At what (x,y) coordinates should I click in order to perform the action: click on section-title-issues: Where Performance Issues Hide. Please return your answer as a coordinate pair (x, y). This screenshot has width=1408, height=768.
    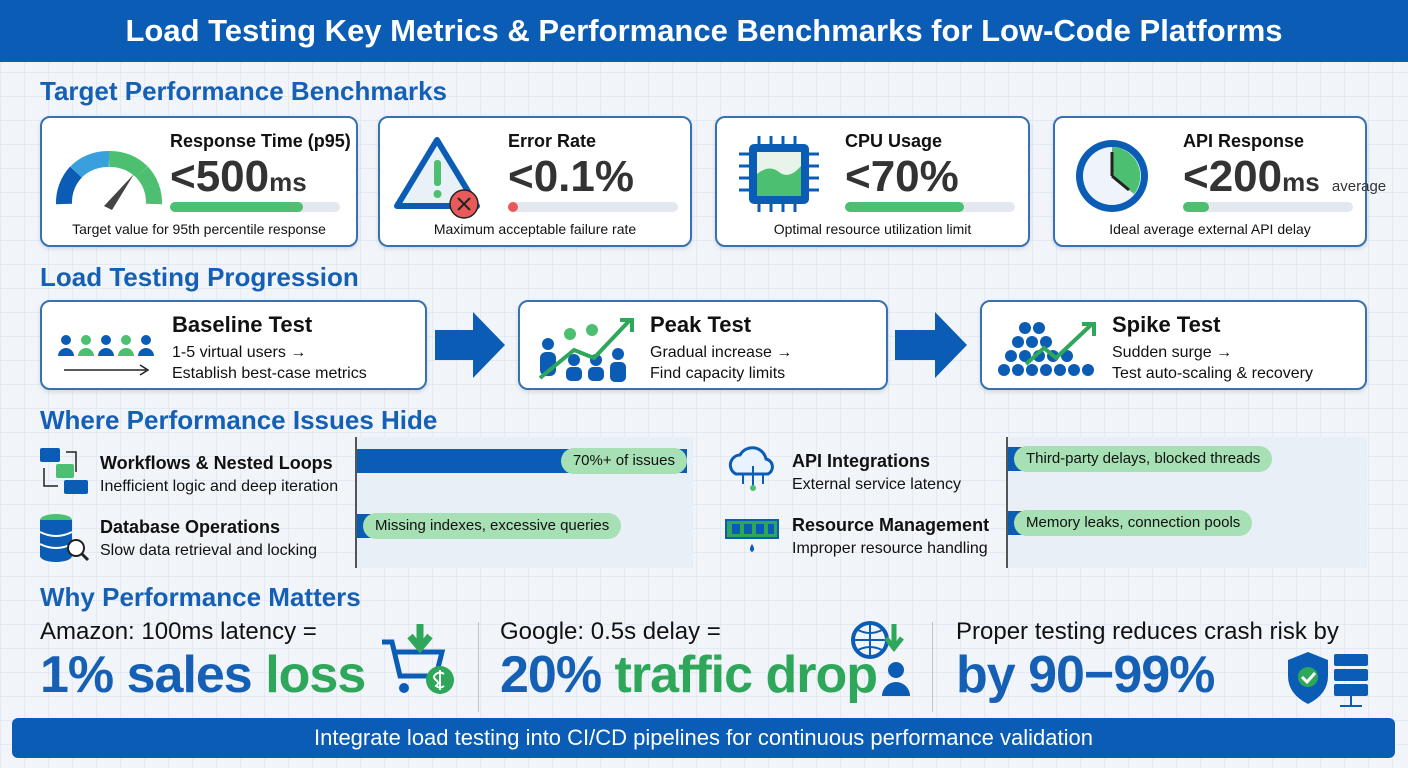
    Looking at the image, I should click on (239, 420).